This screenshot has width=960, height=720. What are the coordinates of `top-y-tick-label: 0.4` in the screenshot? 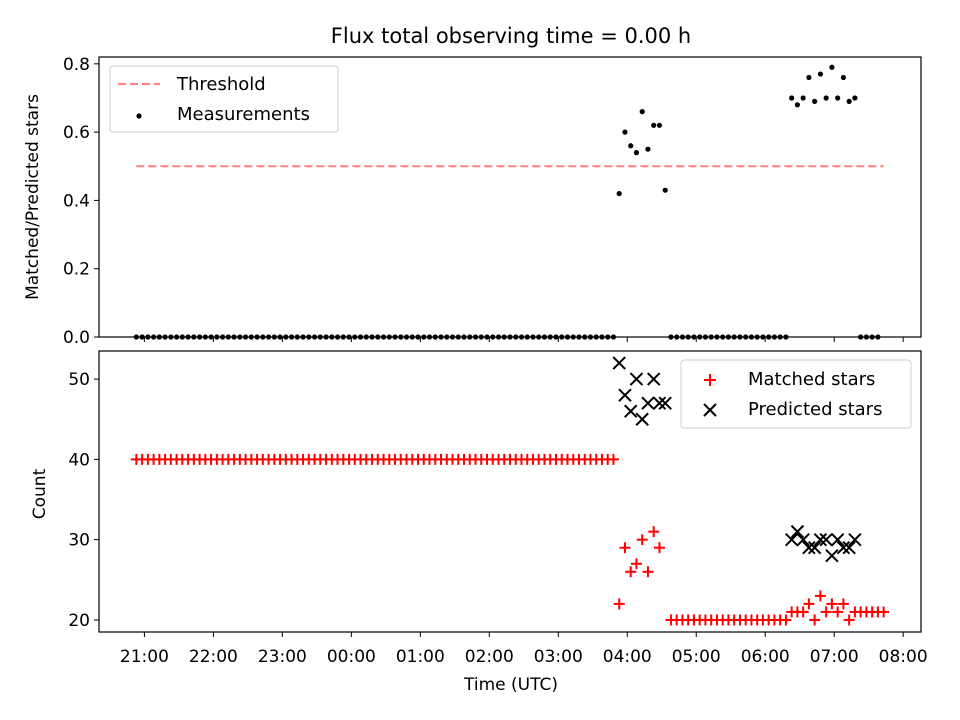 It's located at (76, 201).